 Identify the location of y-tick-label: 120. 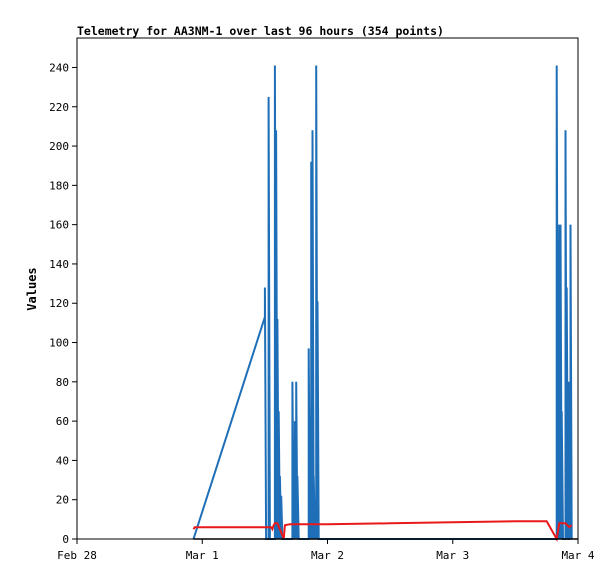
(59, 303).